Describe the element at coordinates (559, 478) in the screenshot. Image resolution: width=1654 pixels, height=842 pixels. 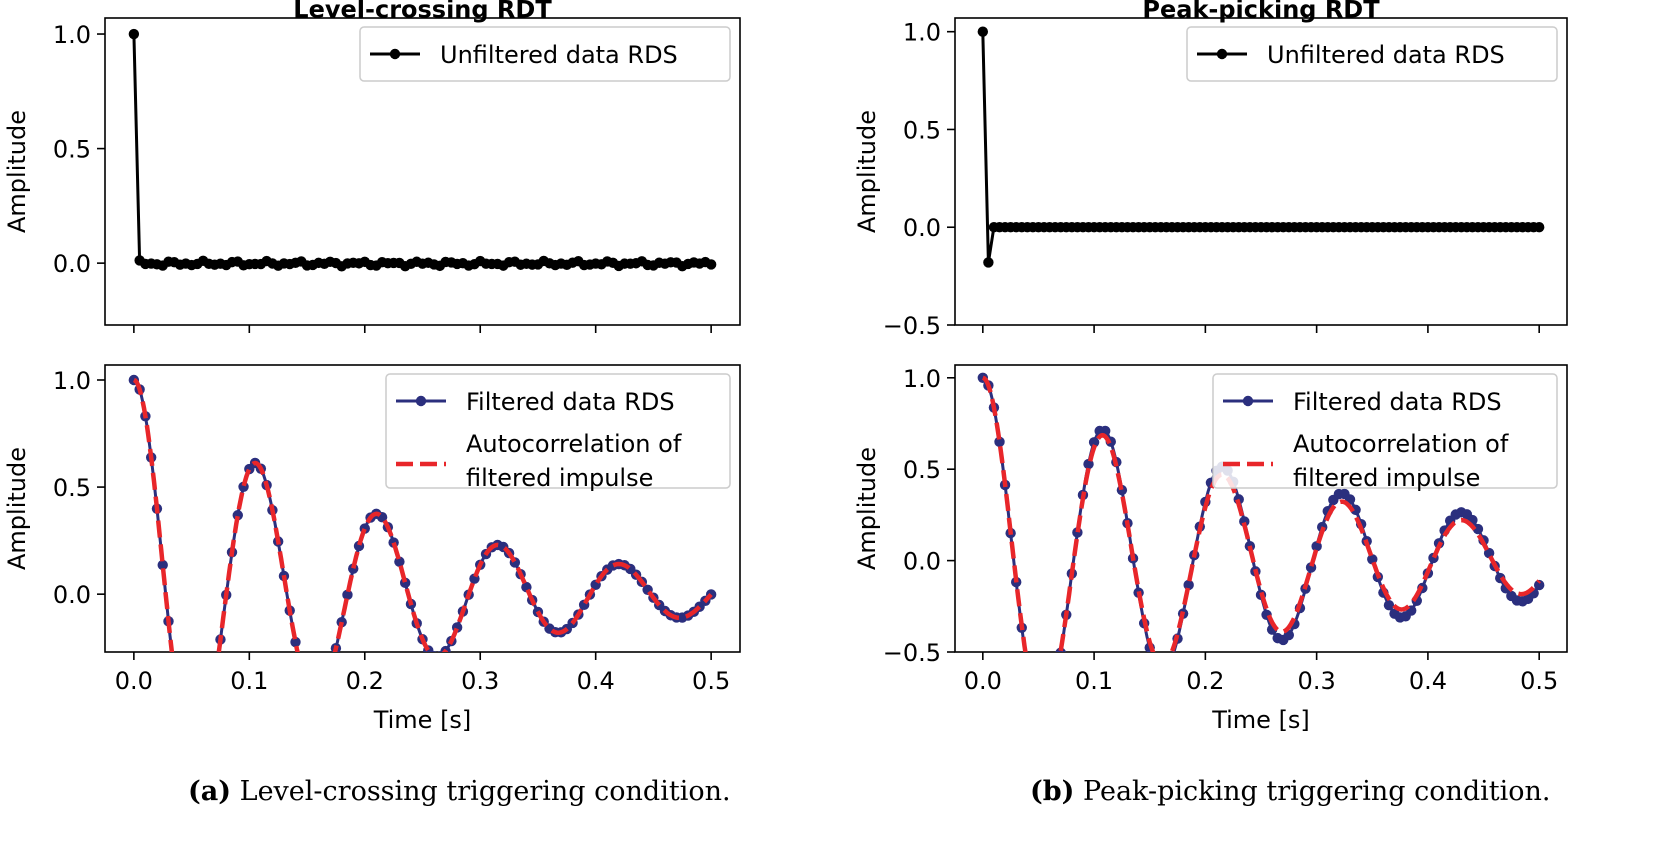
I see `legend-label: filtered impulse` at that location.